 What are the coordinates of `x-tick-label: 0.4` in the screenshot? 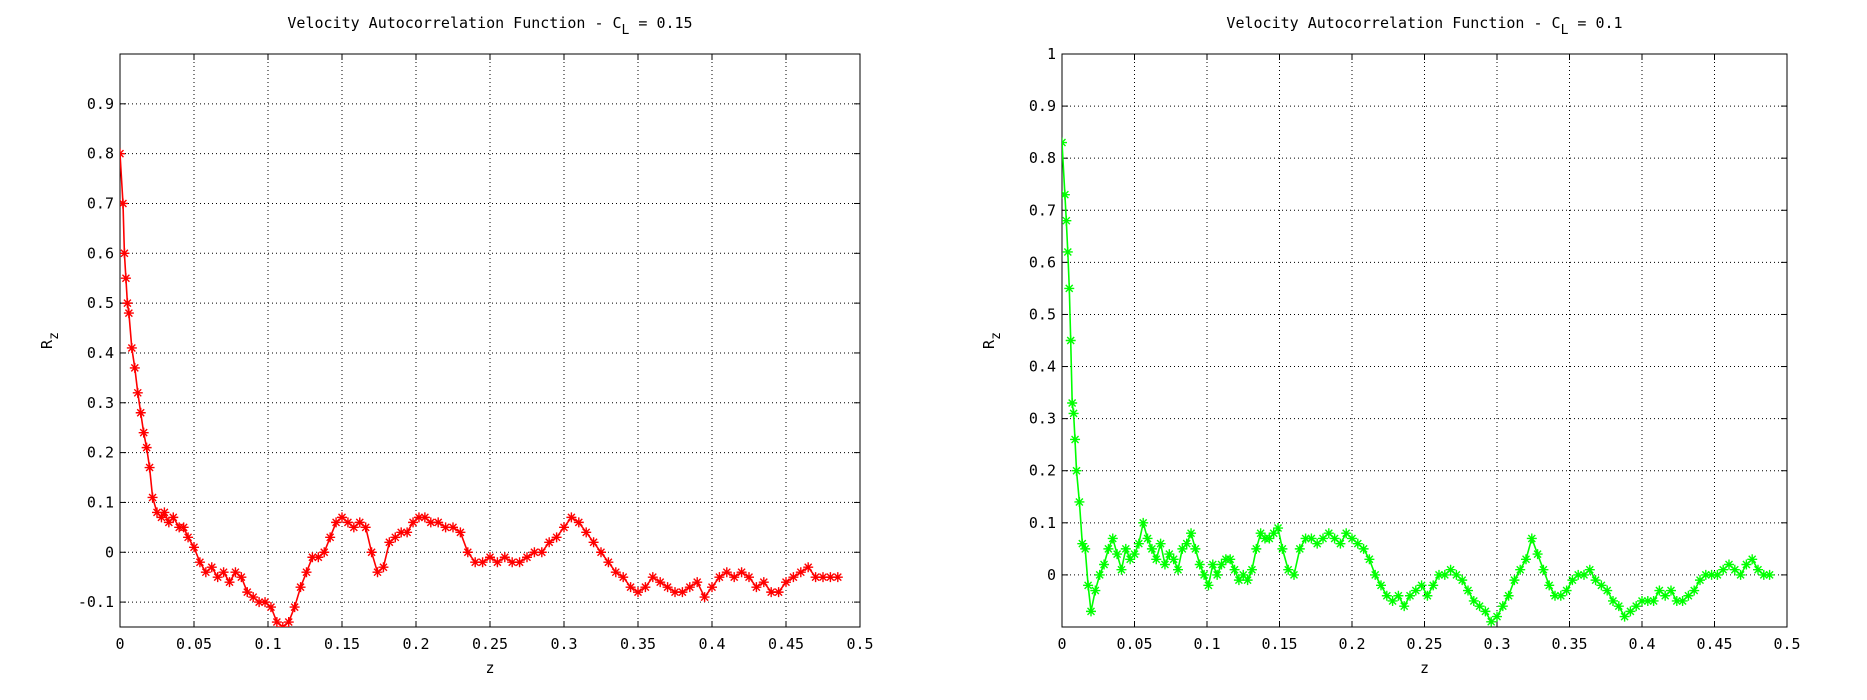 It's located at (711, 644).